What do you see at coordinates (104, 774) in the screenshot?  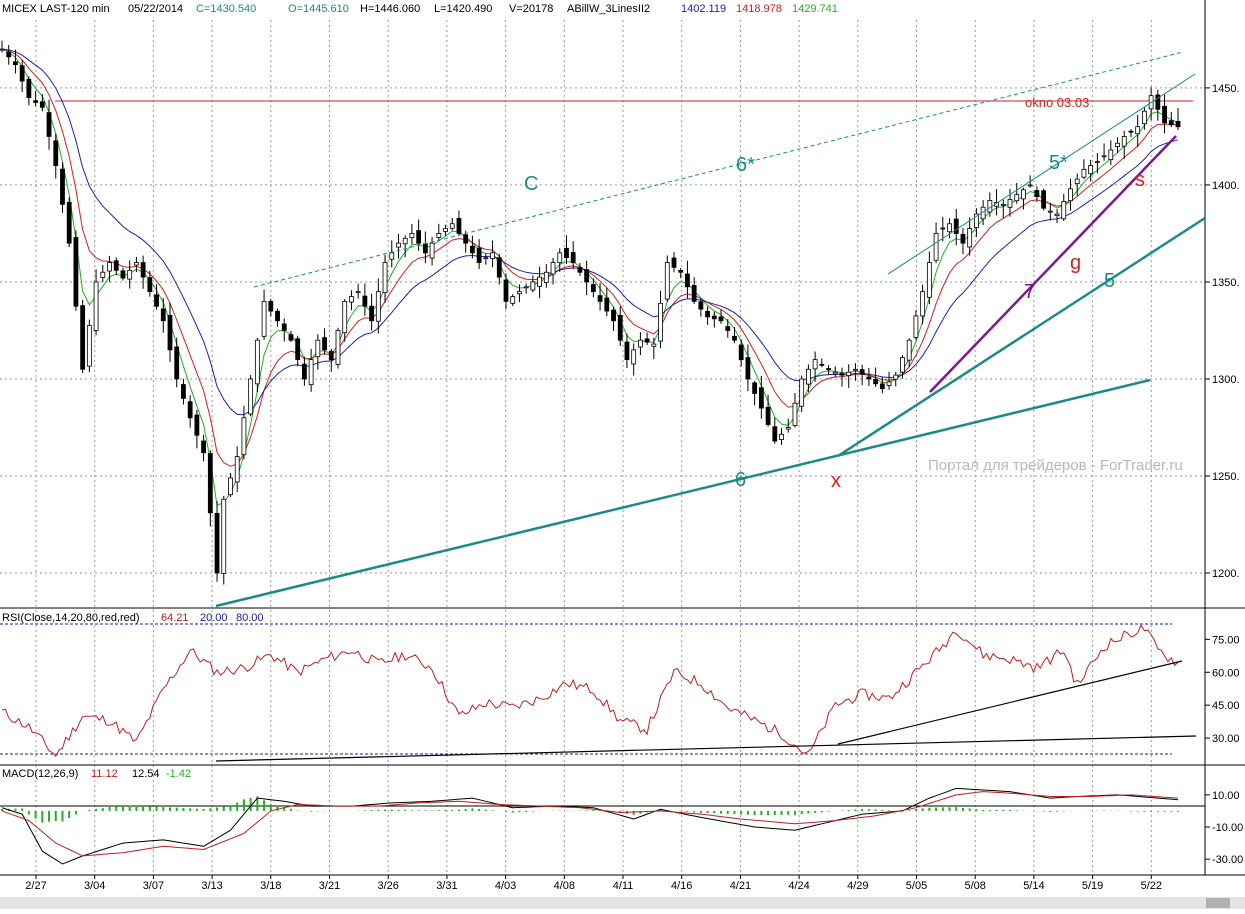 I see `macd-header-macd: 11.12` at bounding box center [104, 774].